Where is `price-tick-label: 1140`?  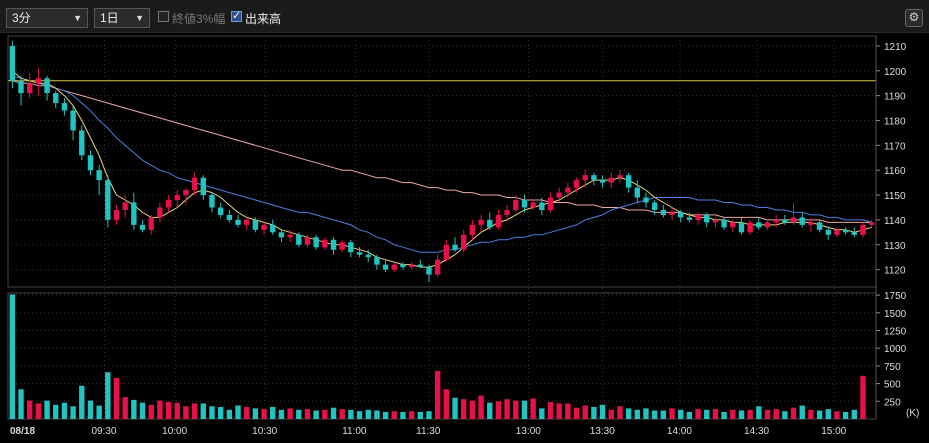
price-tick-label: 1140 is located at coordinates (895, 221).